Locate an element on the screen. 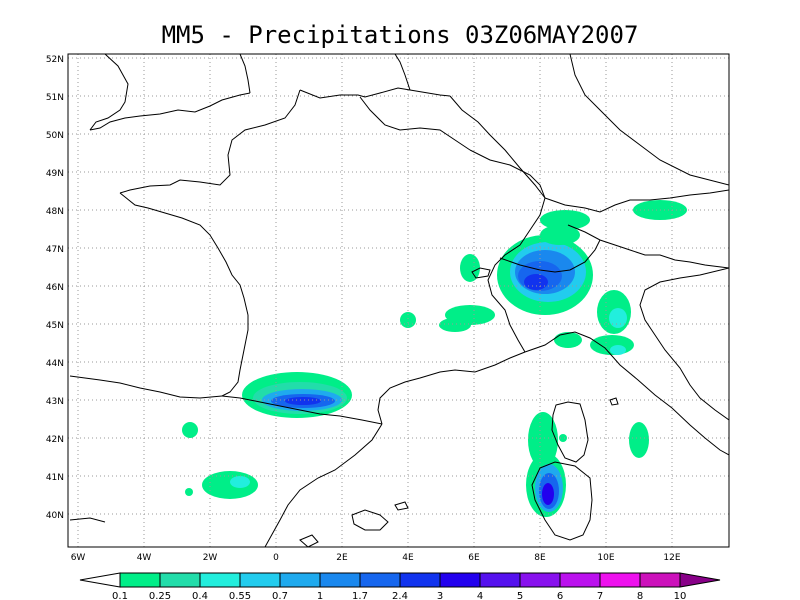 Image resolution: width=800 pixels, height=600 pixels. lat-label: 47N is located at coordinates (55, 250).